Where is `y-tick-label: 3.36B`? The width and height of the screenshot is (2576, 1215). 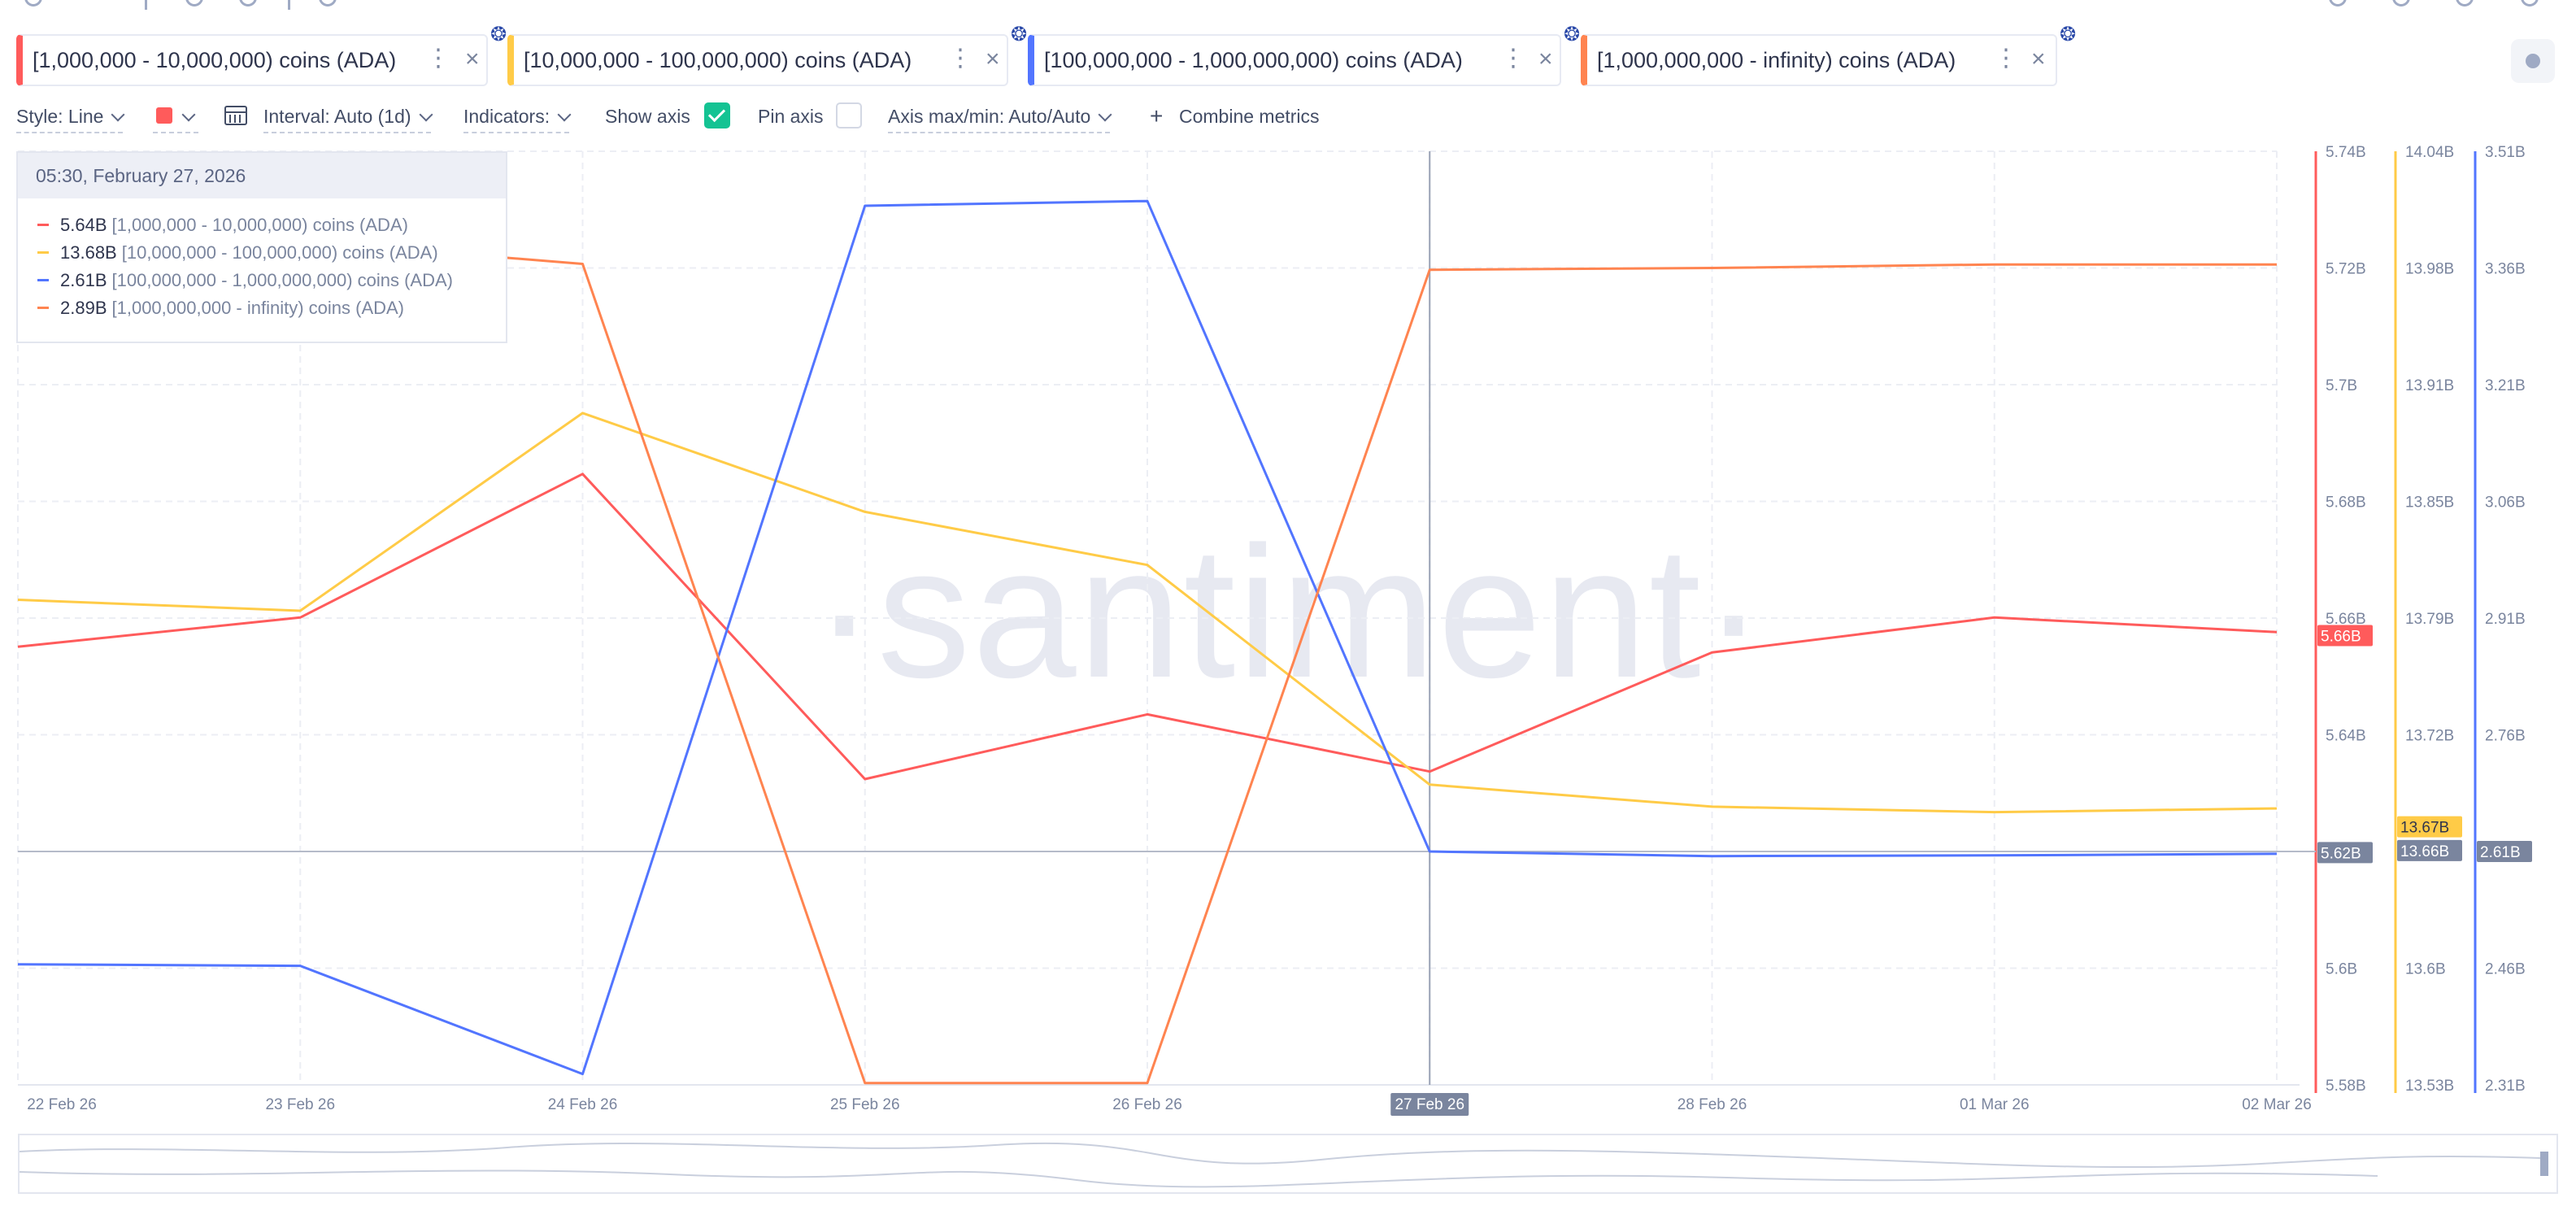
y-tick-label: 3.36B is located at coordinates (2506, 269).